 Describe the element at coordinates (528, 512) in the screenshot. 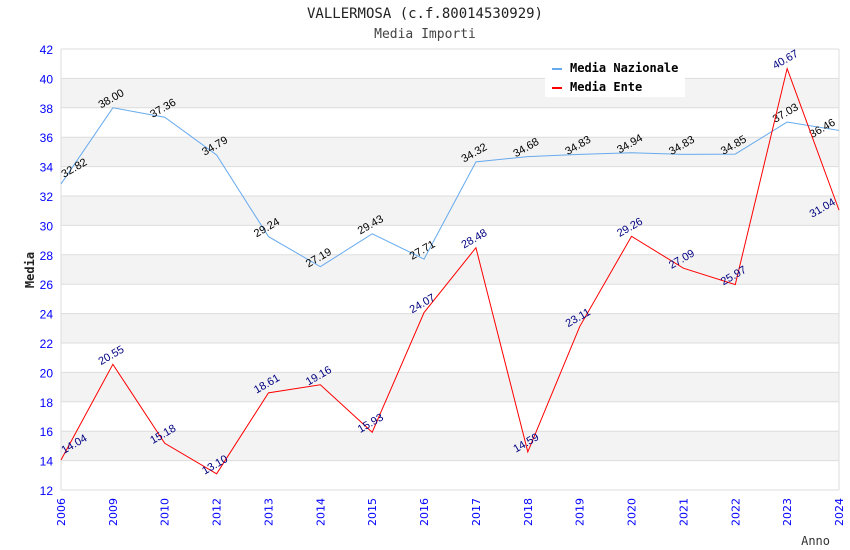

I see `x-tick-label: 2018` at that location.